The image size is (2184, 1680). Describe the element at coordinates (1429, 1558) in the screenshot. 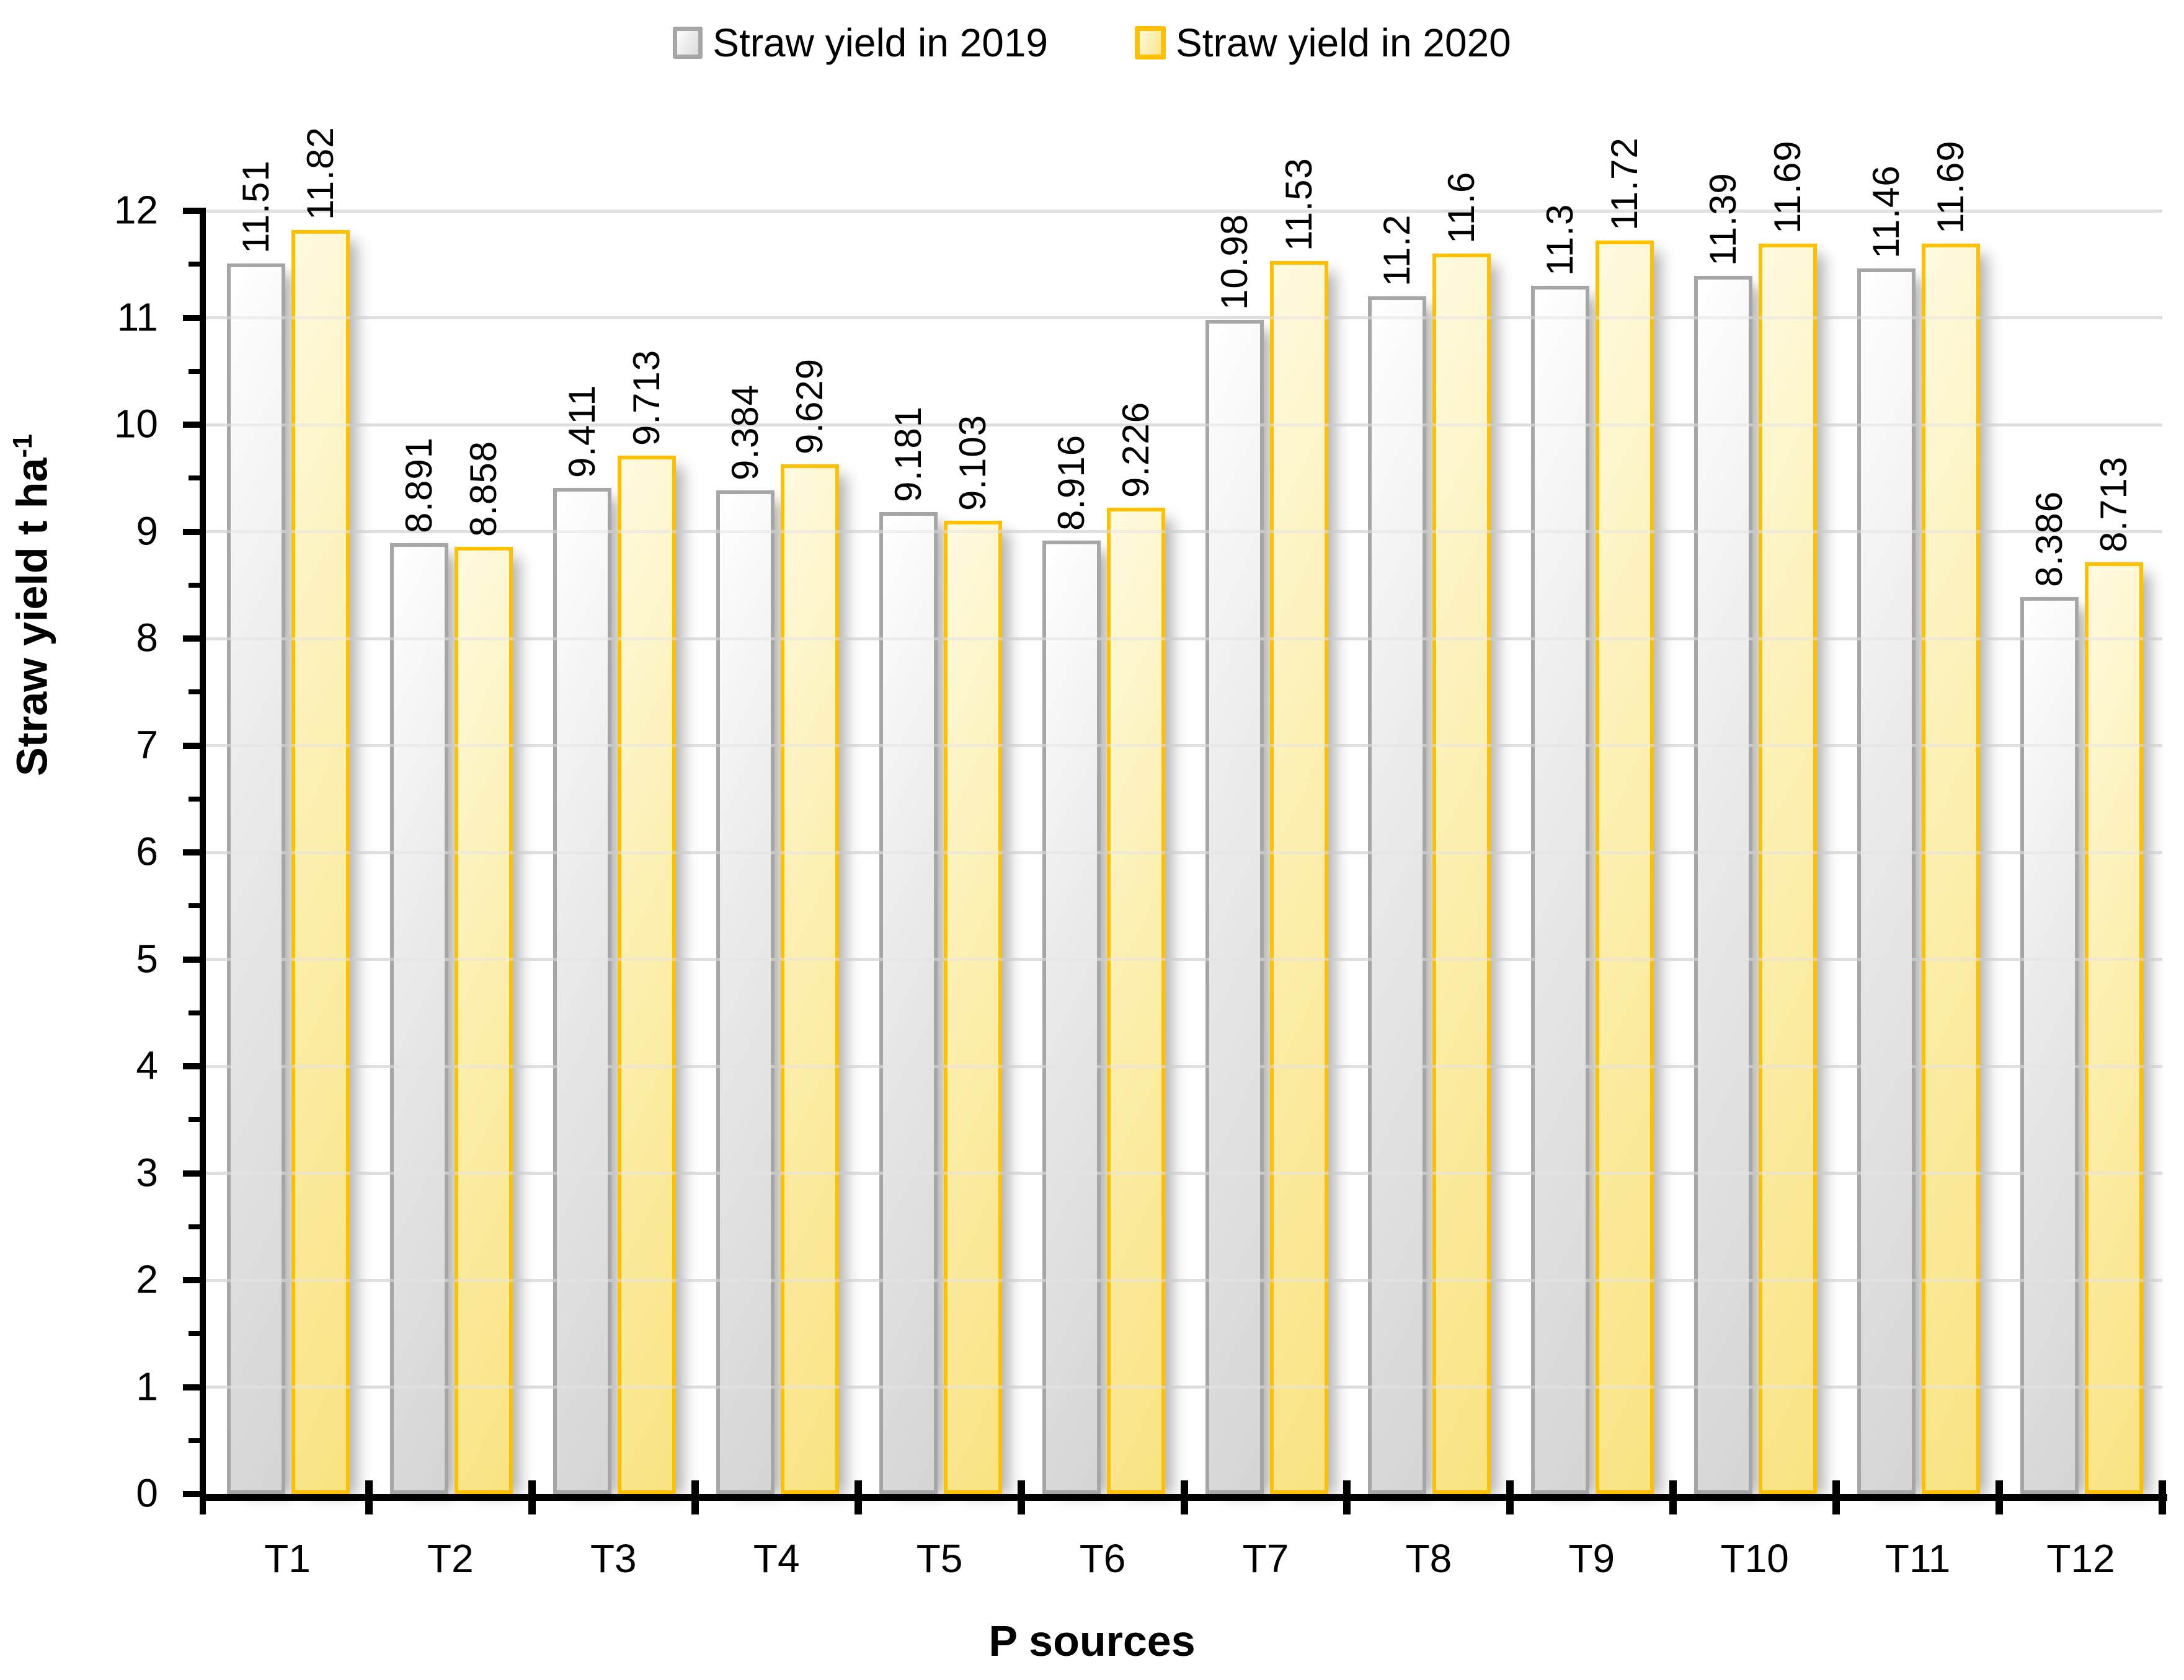

I see `x-category-label: T8` at that location.